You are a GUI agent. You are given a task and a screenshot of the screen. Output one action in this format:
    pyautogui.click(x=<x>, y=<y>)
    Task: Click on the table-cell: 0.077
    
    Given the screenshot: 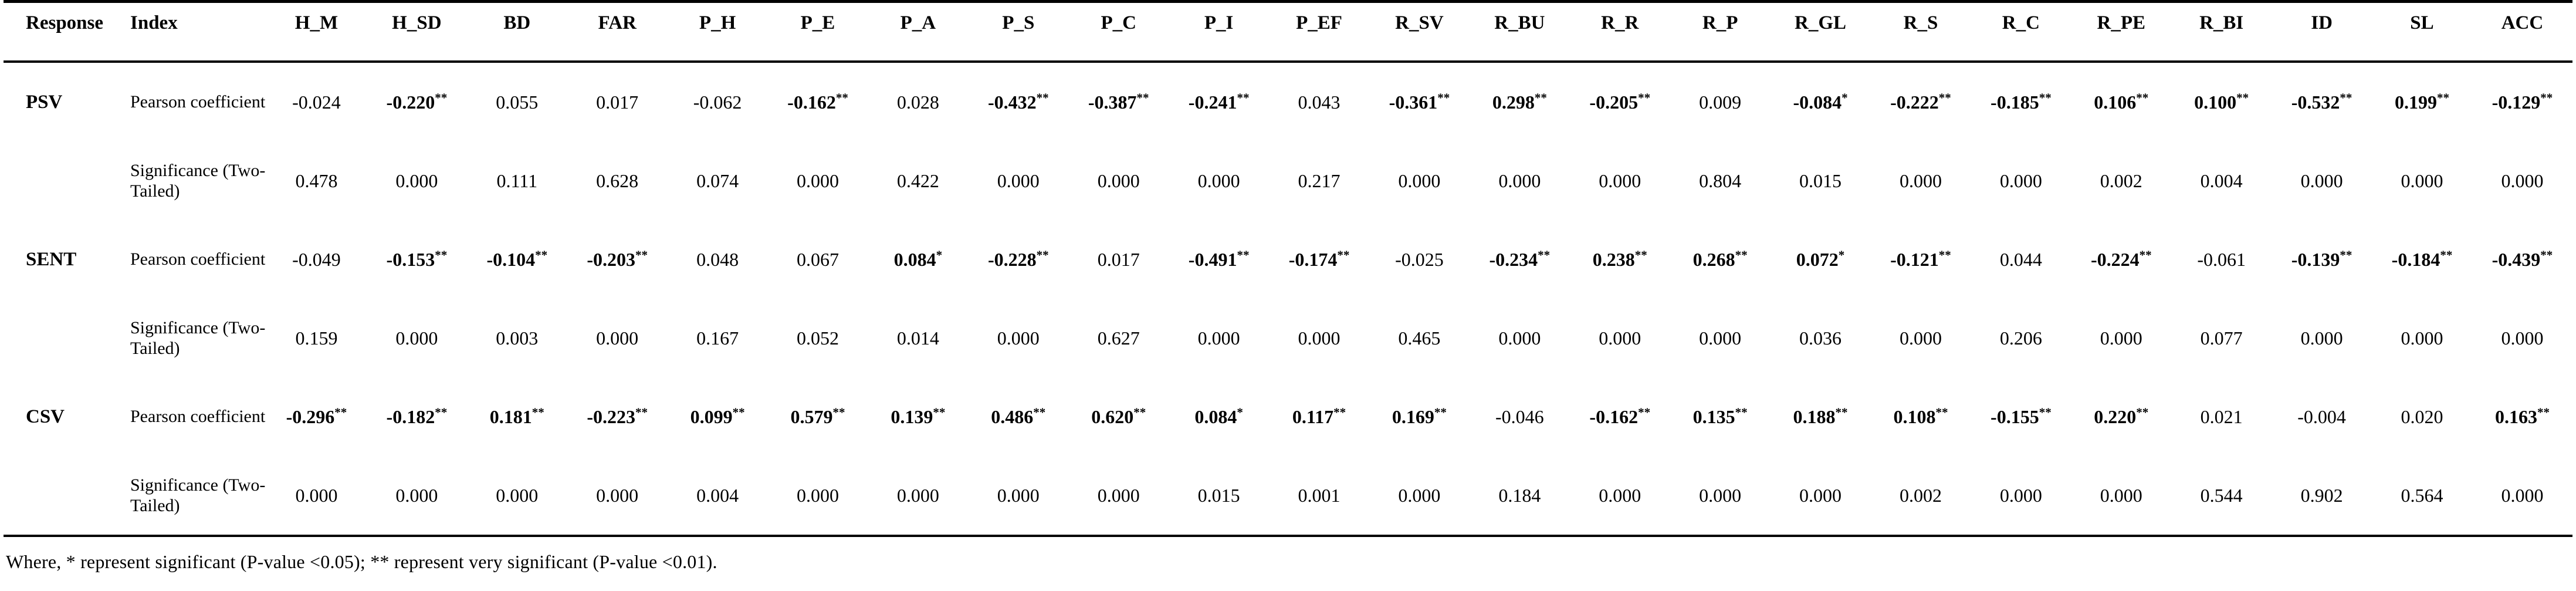 What is the action you would take?
    pyautogui.click(x=2221, y=338)
    